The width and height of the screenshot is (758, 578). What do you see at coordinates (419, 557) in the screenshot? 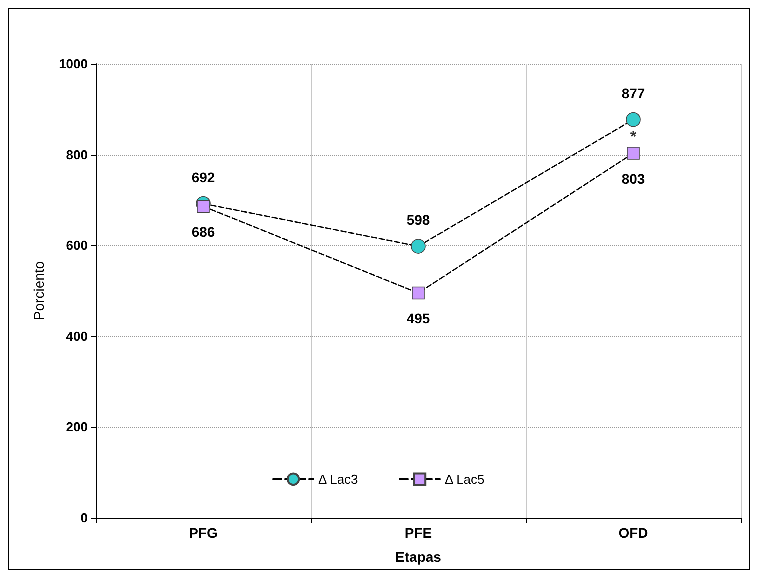
I see `x-axis-title: Etapas` at bounding box center [419, 557].